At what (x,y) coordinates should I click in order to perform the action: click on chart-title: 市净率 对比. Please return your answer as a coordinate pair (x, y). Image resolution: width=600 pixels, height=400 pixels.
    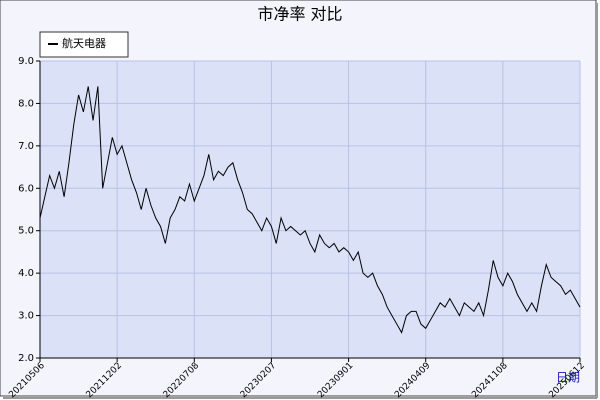
    Looking at the image, I should click on (299, 14).